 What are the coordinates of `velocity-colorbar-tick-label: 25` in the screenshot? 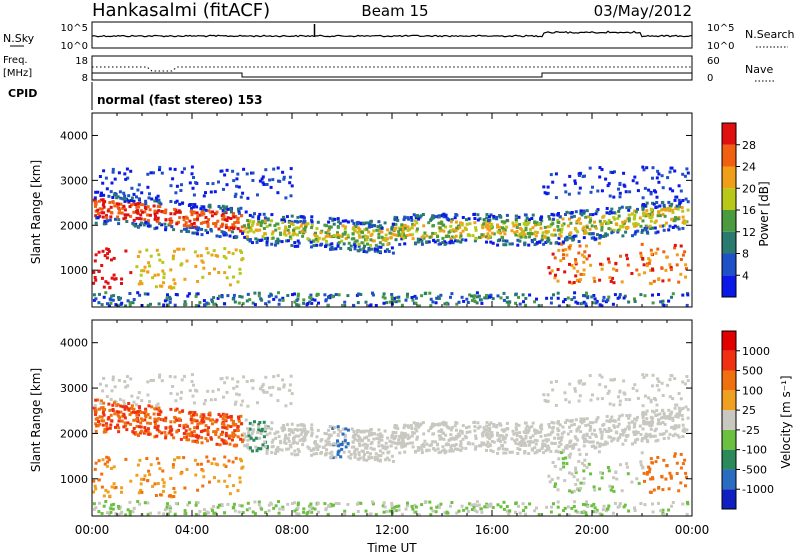 It's located at (749, 410).